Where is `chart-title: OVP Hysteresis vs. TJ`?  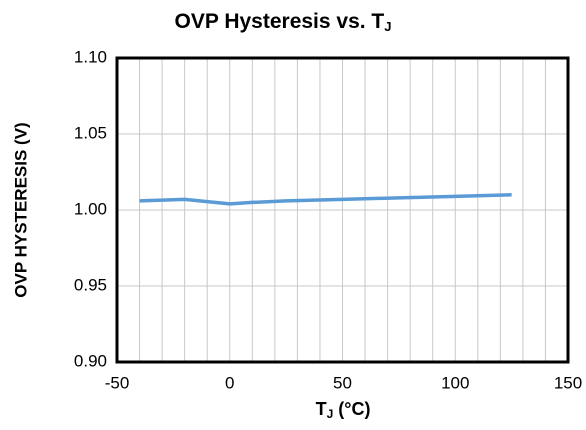 chart-title: OVP Hysteresis vs. TJ is located at coordinates (283, 22).